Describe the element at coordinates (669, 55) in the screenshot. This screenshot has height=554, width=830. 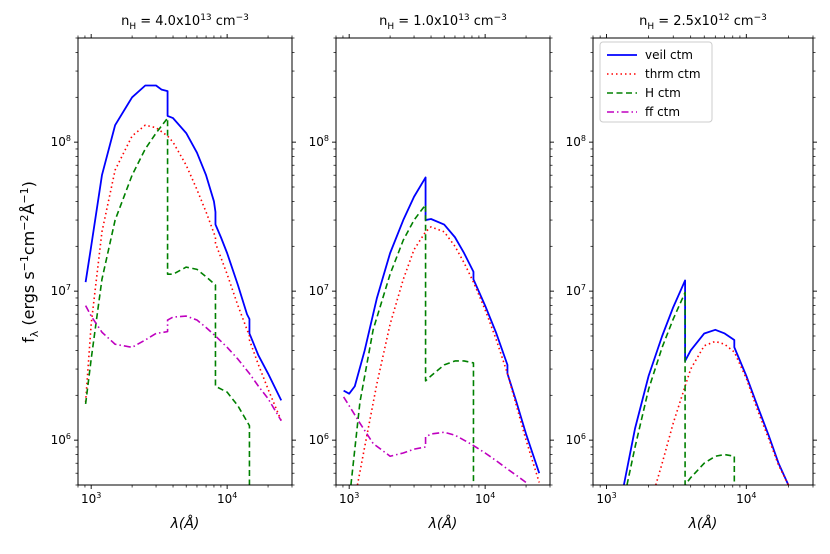
I see `legend-label-veil-ctm: veil ctm` at that location.